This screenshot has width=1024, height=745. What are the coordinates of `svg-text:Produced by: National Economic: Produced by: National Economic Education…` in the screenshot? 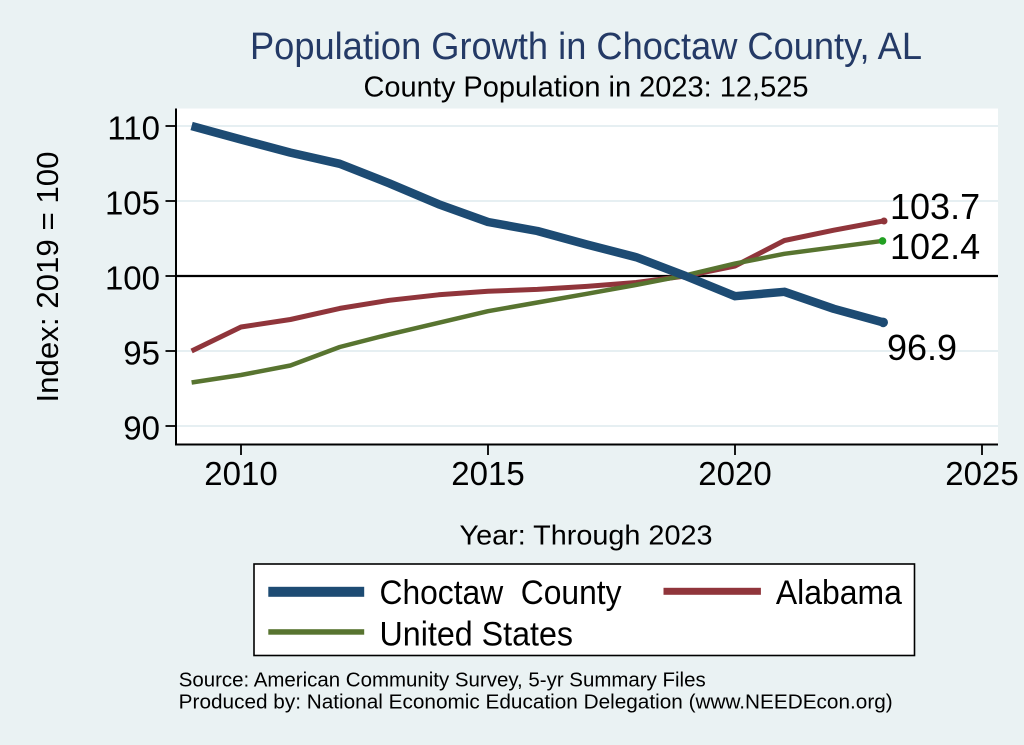 It's located at (536, 701).